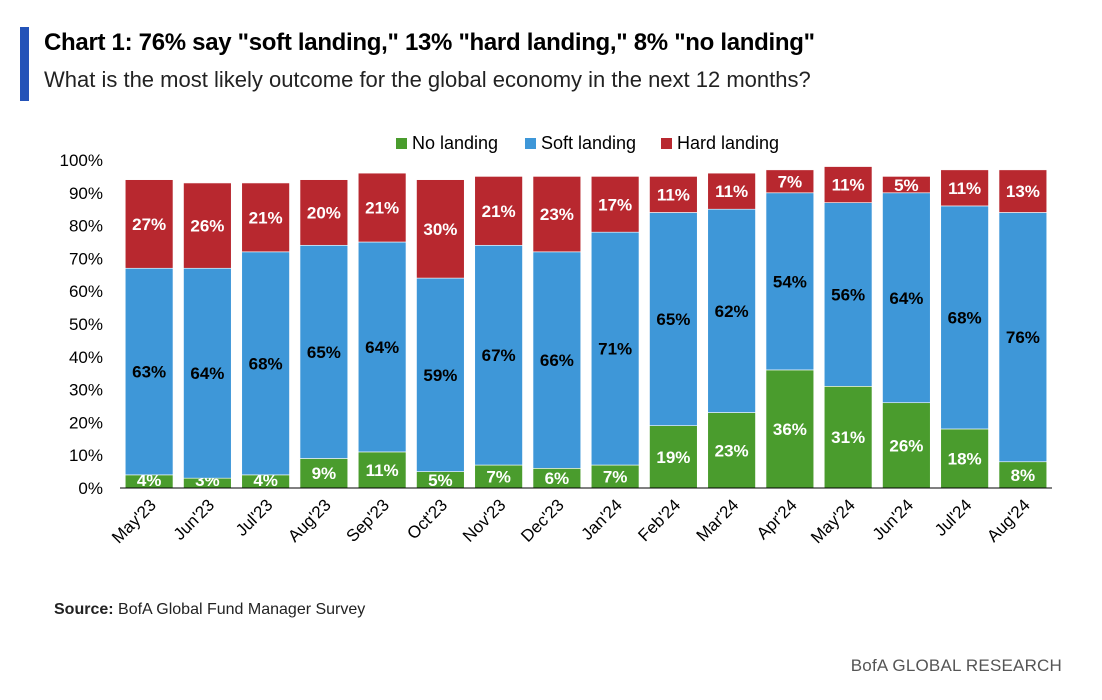 This screenshot has height=700, width=1102. I want to click on data-label-soft-landing: 67%, so click(499, 355).